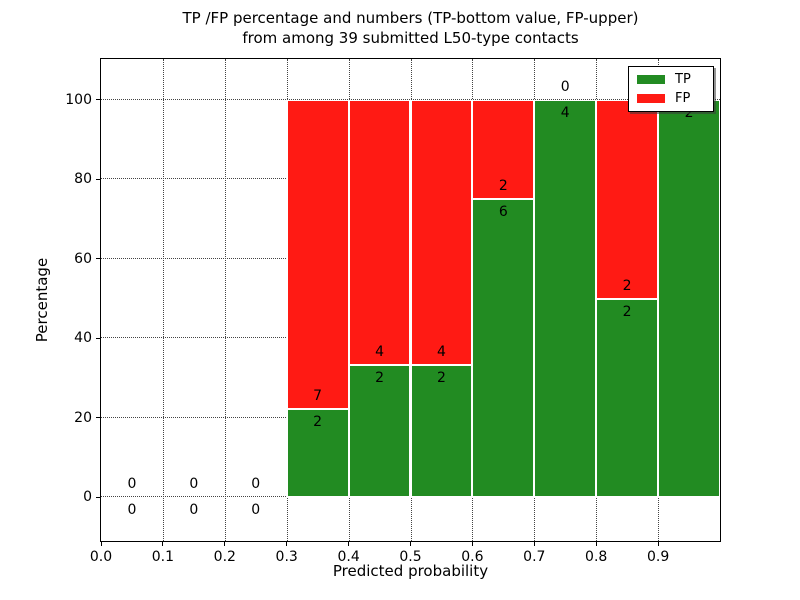  I want to click on y-tick-label: 0, so click(87, 497).